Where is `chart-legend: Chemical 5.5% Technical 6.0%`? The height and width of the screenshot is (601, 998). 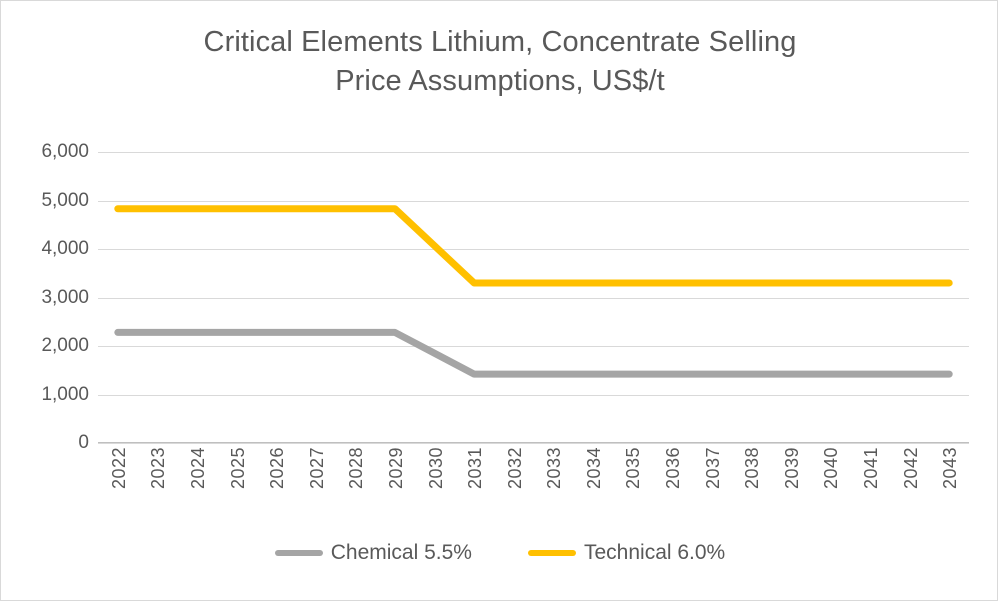 chart-legend: Chemical 5.5% Technical 6.0% is located at coordinates (499, 553).